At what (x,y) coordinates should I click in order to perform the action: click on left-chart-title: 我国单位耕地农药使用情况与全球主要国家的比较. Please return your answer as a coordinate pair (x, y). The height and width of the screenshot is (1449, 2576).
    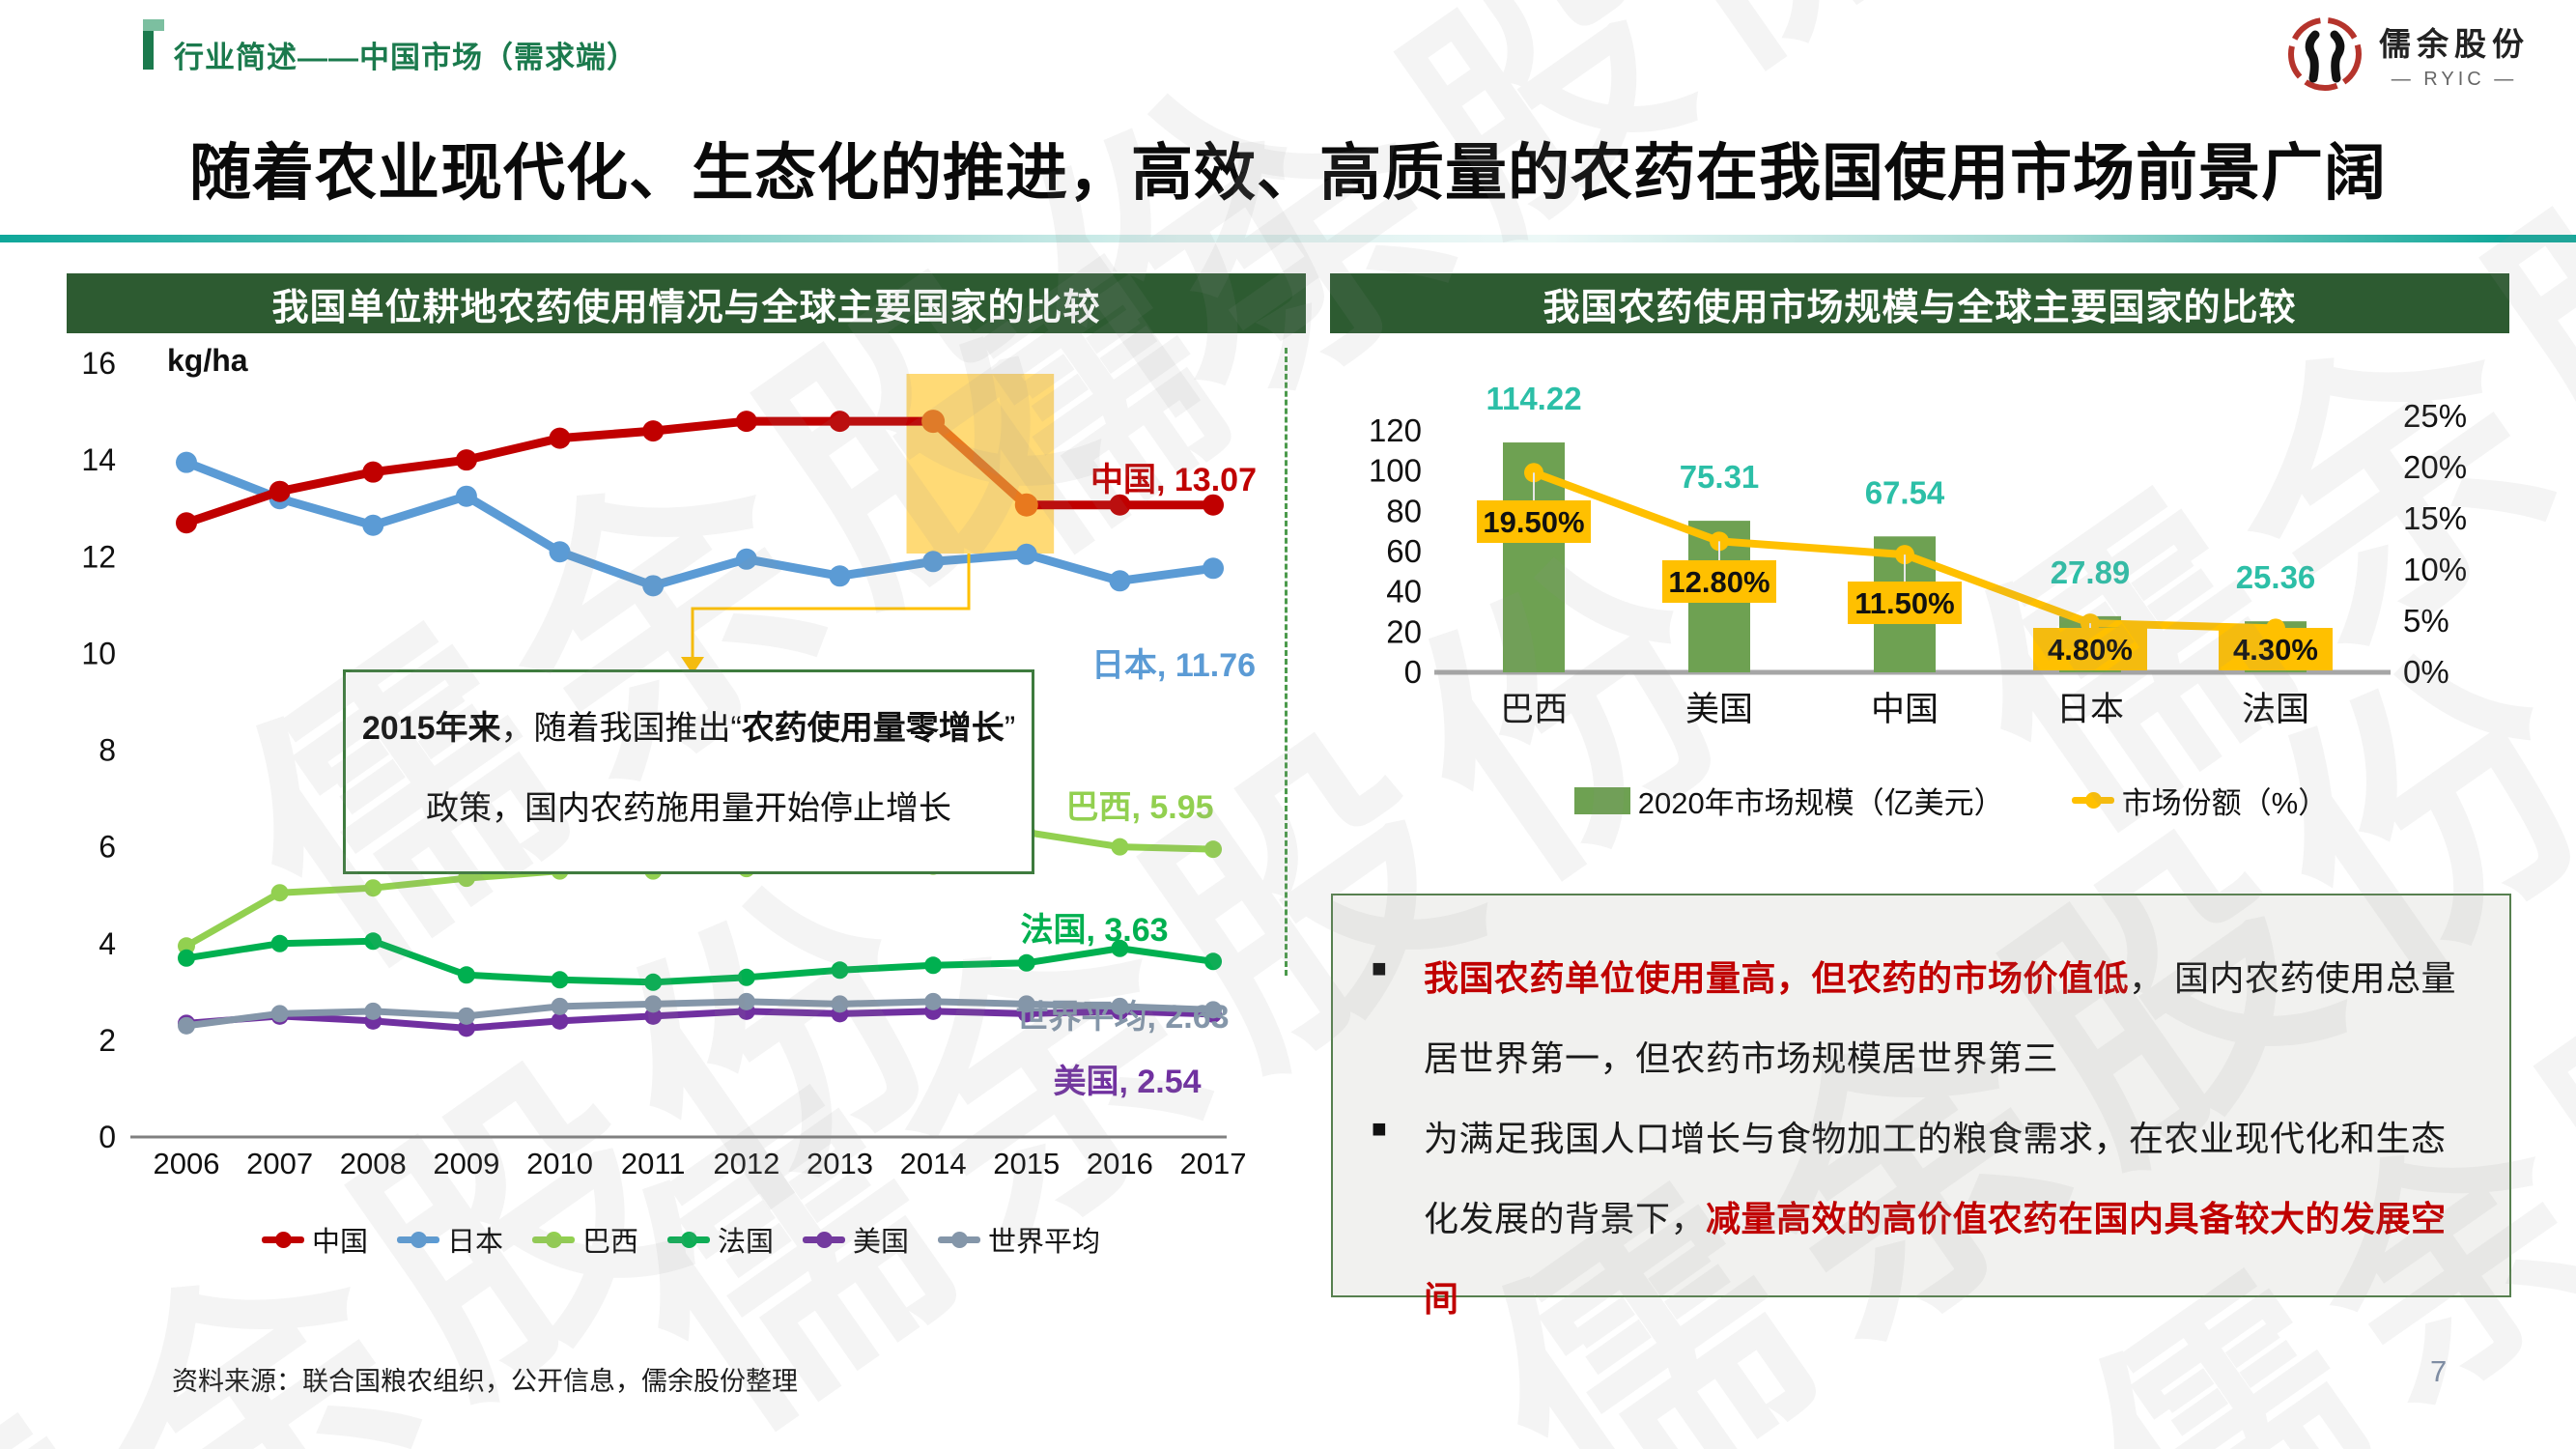
    Looking at the image, I should click on (686, 303).